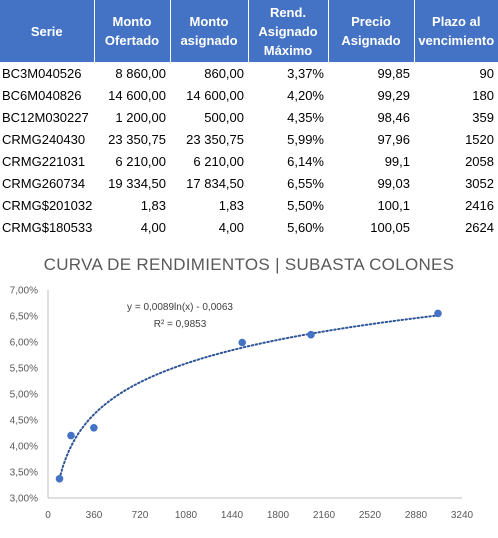 The image size is (498, 538). What do you see at coordinates (215, 95) in the screenshot?
I see `cell-asignado: 14 600,00` at bounding box center [215, 95].